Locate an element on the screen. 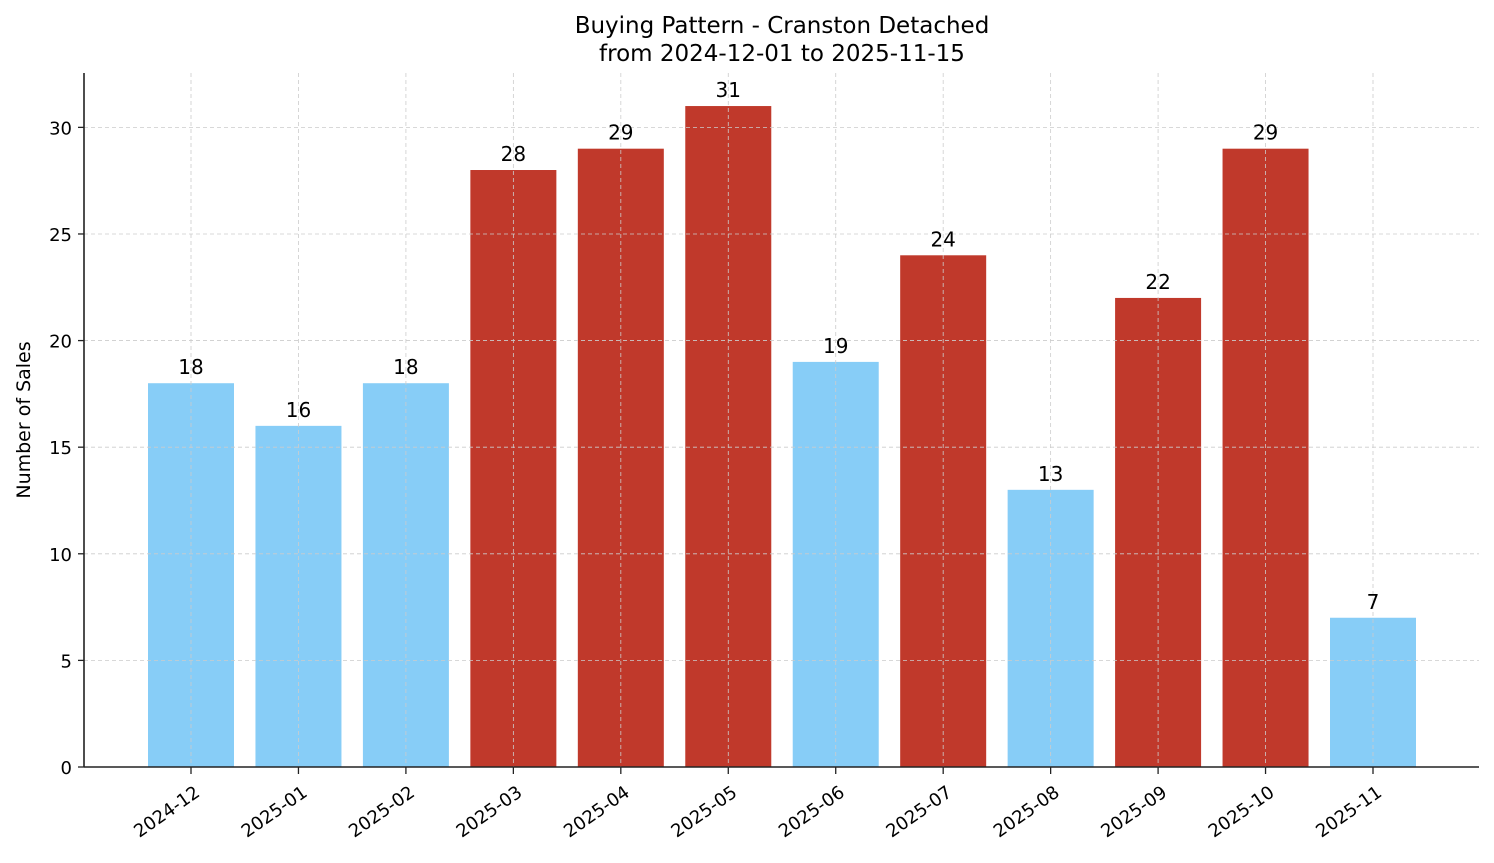 The image size is (1494, 863). y-tick-label: 0 is located at coordinates (66, 768).